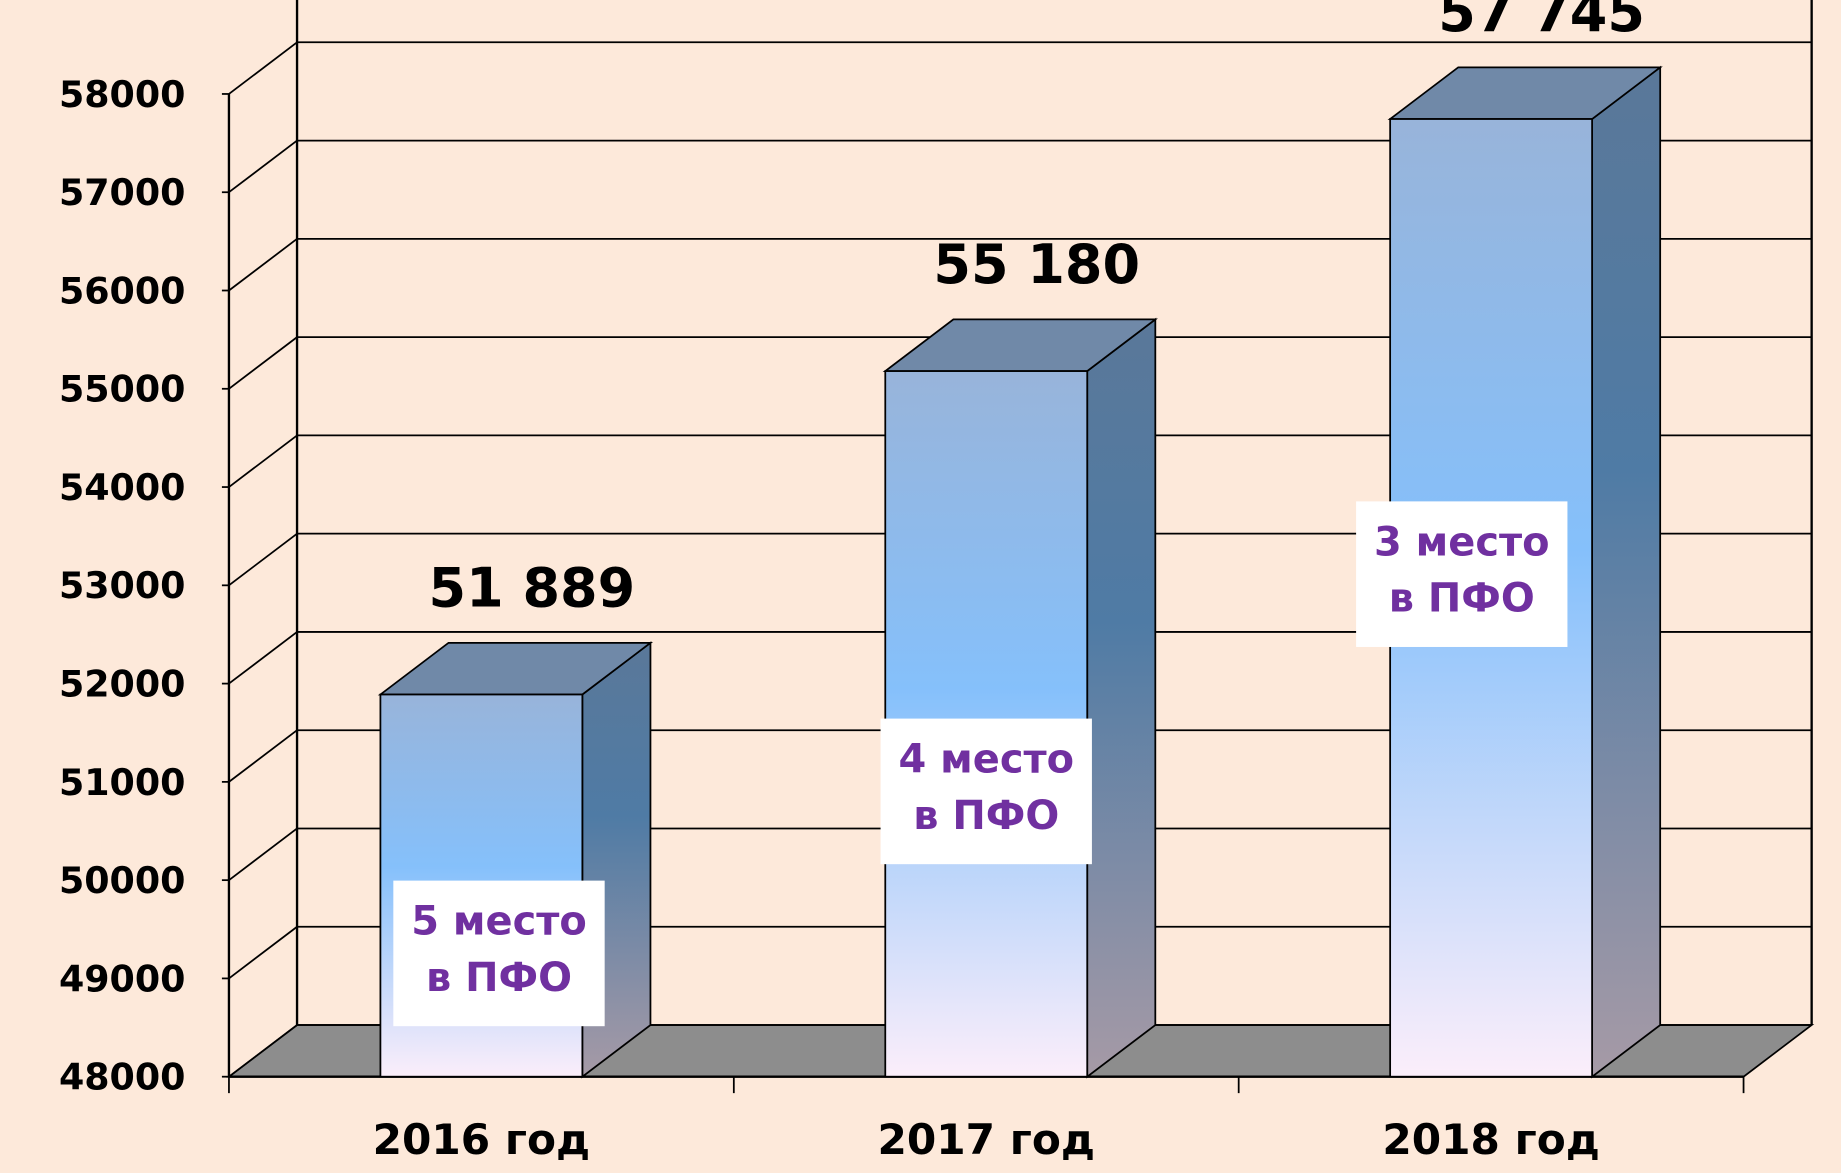 Image resolution: width=1841 pixels, height=1173 pixels. I want to click on annotation: 4 место, so click(986, 760).